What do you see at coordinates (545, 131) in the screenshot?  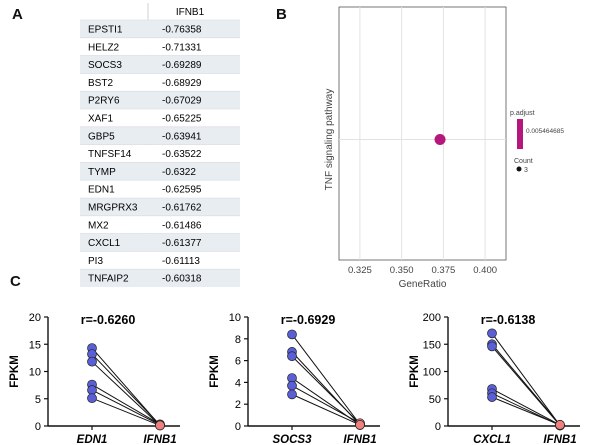 I see `legend-color-value: 0.005464685` at bounding box center [545, 131].